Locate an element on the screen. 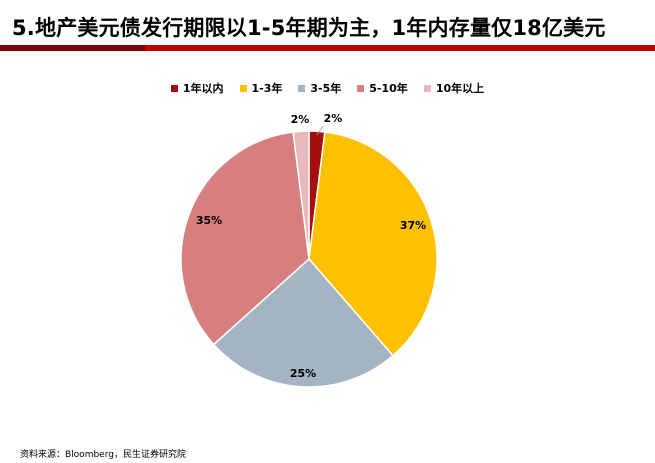 This screenshot has width=655, height=463. data-label: 25% is located at coordinates (303, 373).